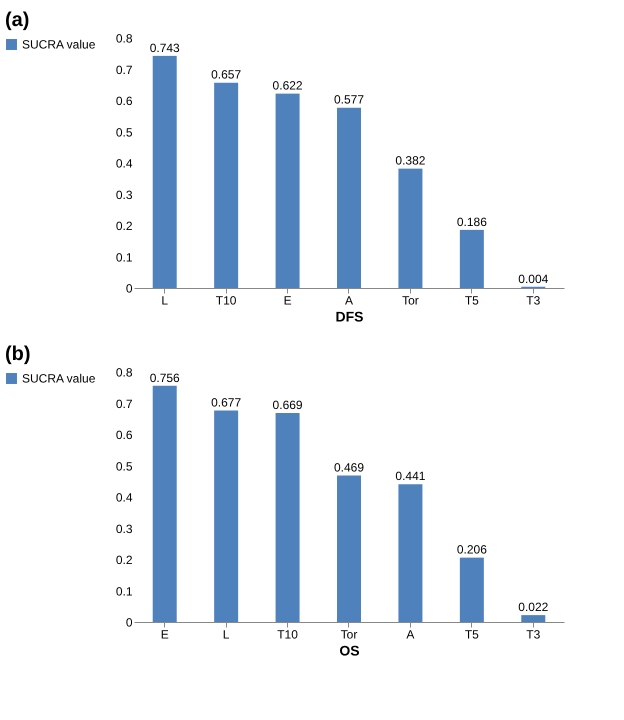 This screenshot has width=624, height=720. I want to click on data-label: 0.669, so click(287, 405).